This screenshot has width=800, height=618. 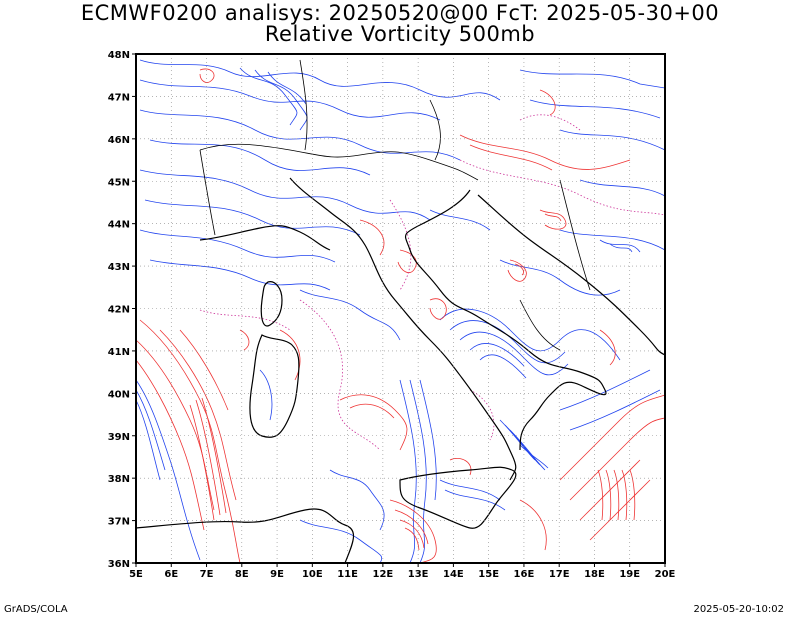 What do you see at coordinates (665, 574) in the screenshot?
I see `lon-tick-label: 20E` at bounding box center [665, 574].